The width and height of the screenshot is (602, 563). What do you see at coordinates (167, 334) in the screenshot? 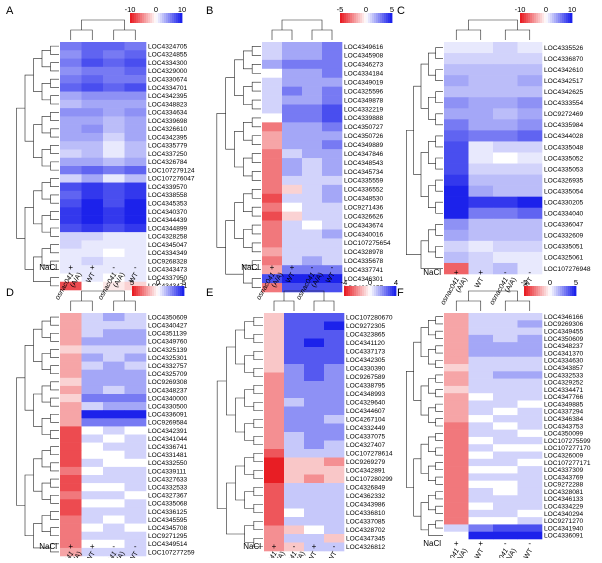
I see `row-label: LOC4351139` at bounding box center [167, 334].